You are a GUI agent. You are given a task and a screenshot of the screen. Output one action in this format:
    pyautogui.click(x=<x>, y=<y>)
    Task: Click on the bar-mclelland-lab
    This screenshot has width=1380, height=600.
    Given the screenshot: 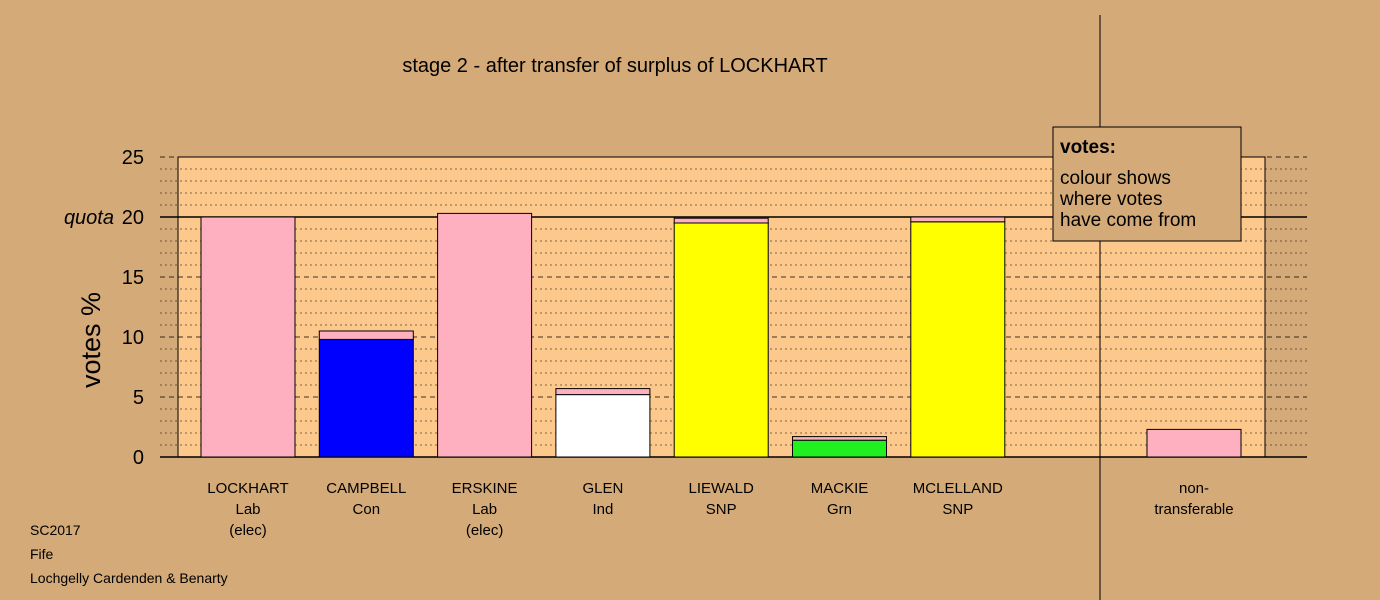 What is the action you would take?
    pyautogui.click(x=958, y=219)
    